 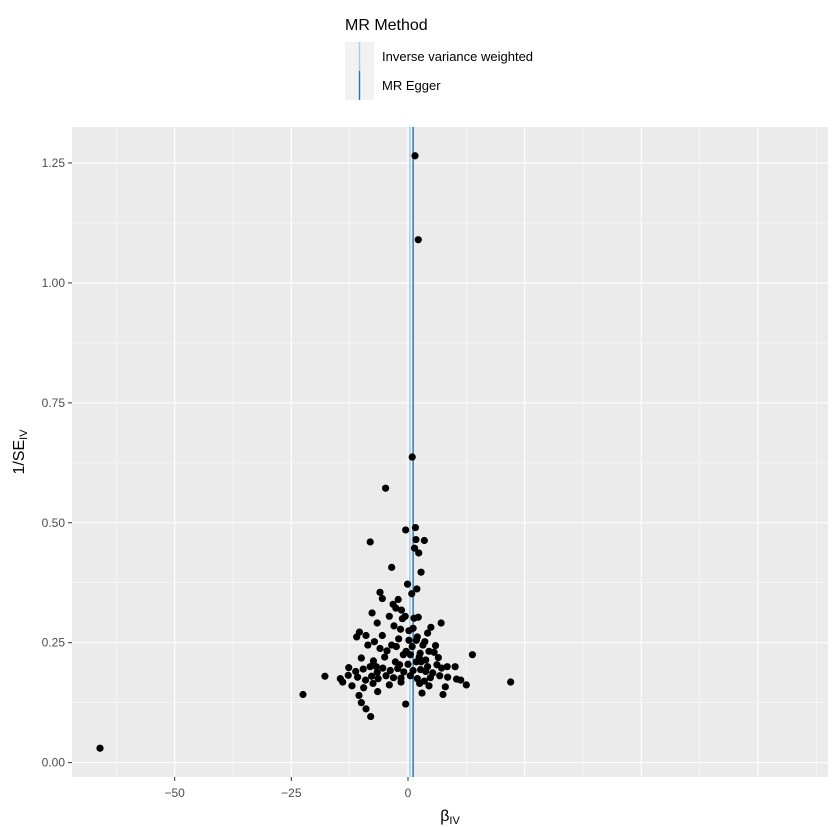 I want to click on y-tick-label: 0.50, so click(x=54, y=523).